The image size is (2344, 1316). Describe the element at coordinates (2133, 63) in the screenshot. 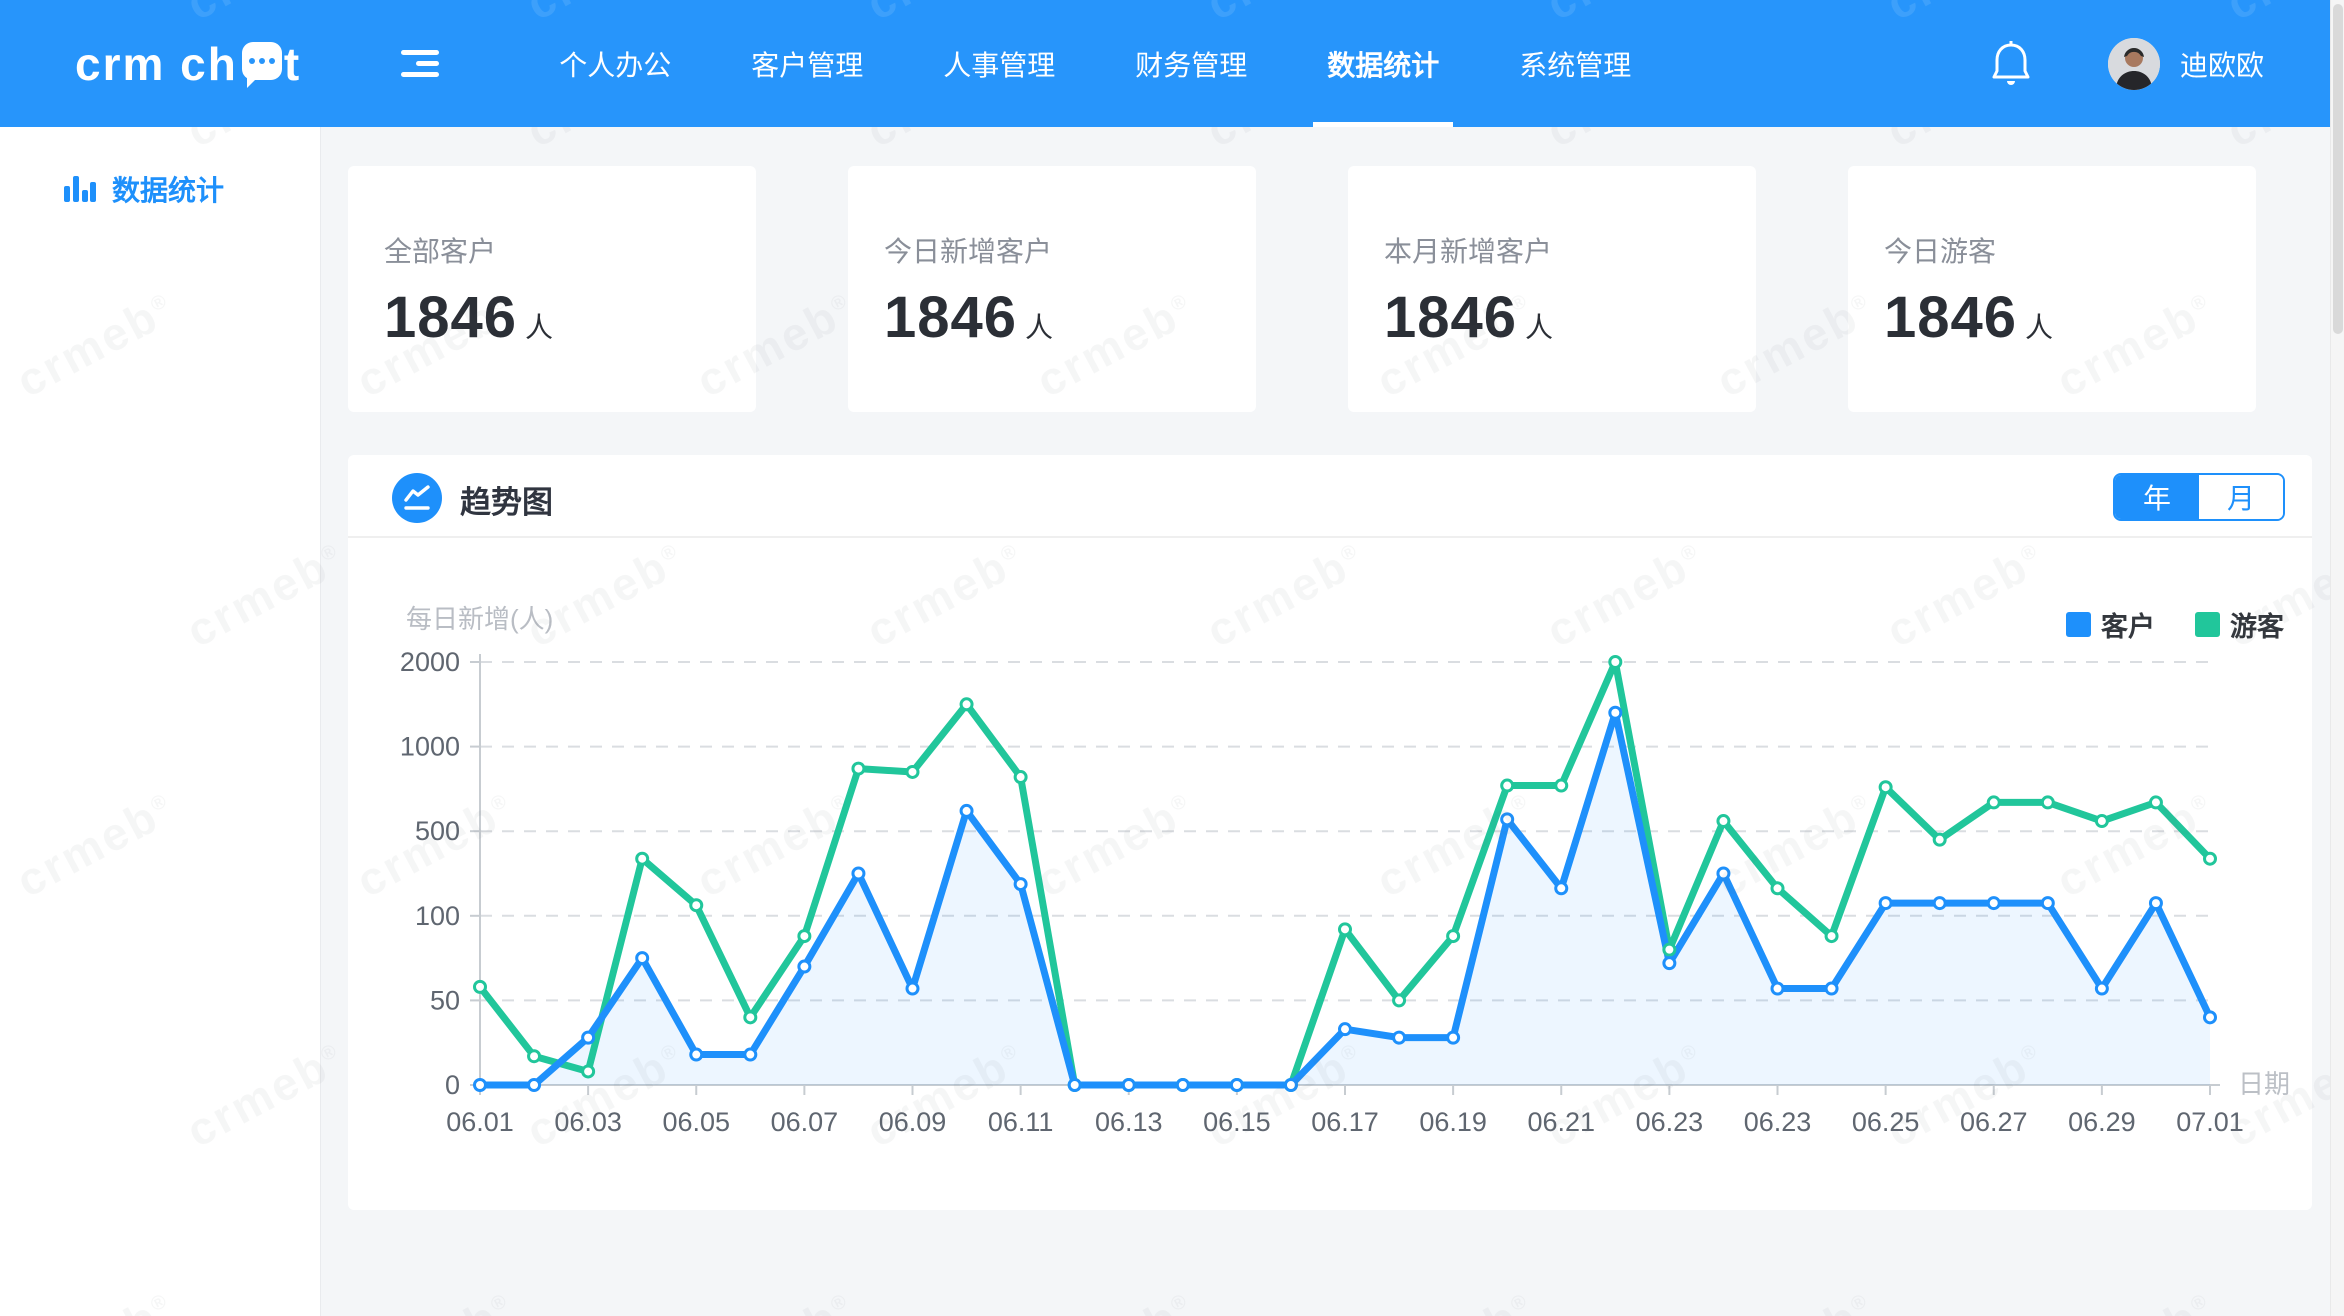

I see `user-avatar` at that location.